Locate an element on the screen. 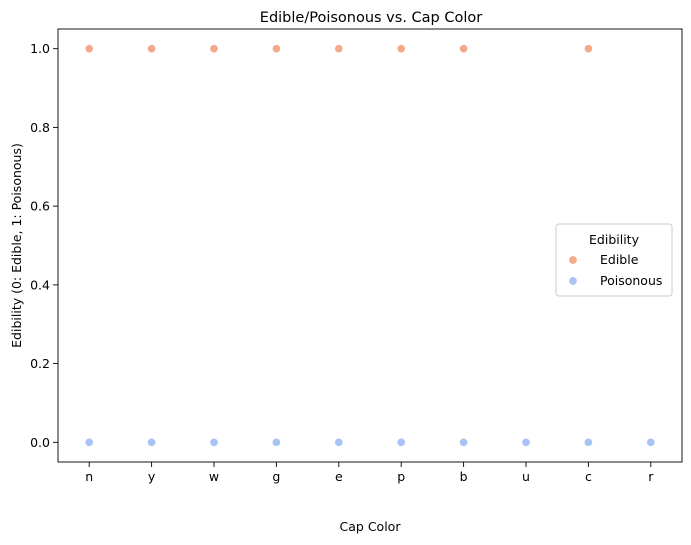 This screenshot has width=691, height=545. x-tick-label: p is located at coordinates (401, 476).